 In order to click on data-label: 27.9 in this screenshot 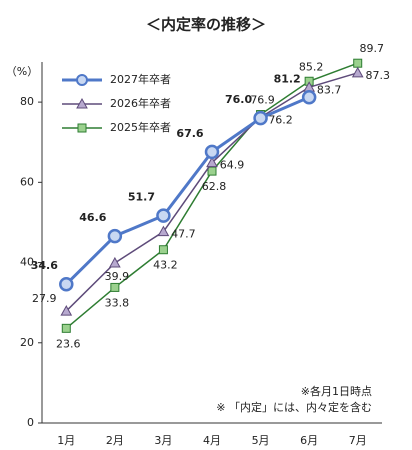, I will do `click(44, 298)`.